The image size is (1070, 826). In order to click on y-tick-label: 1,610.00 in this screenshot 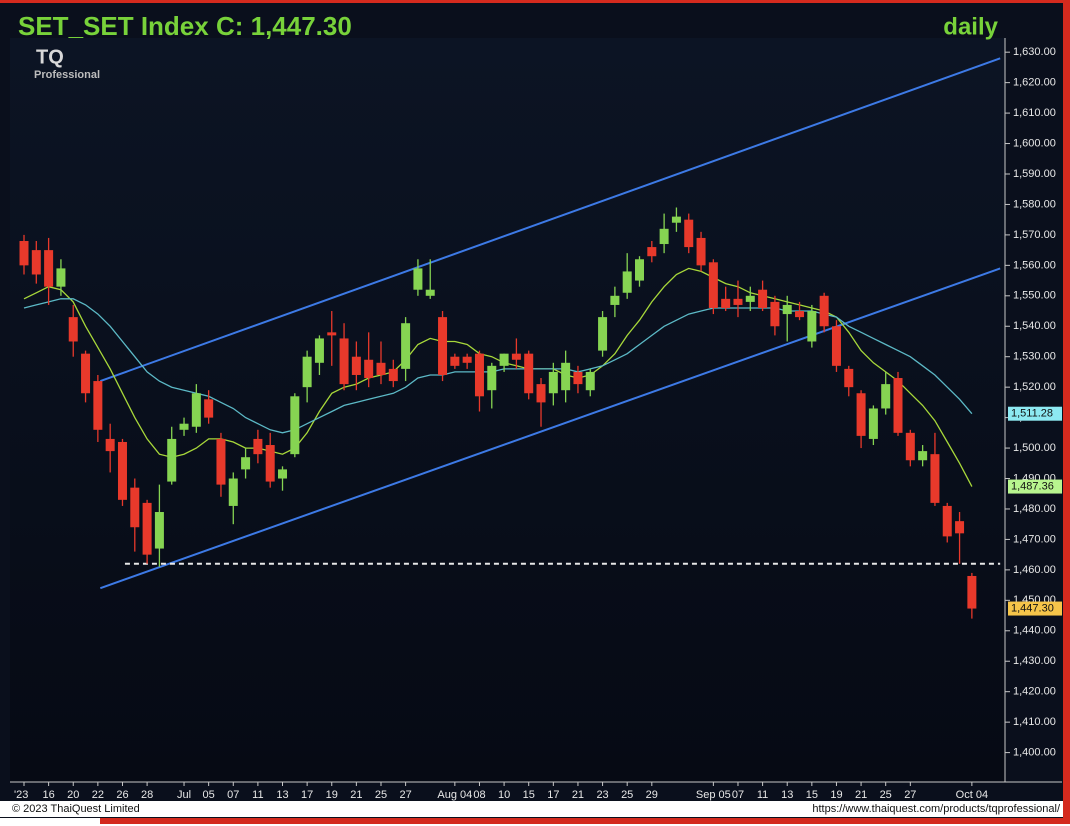, I will do `click(1034, 113)`.